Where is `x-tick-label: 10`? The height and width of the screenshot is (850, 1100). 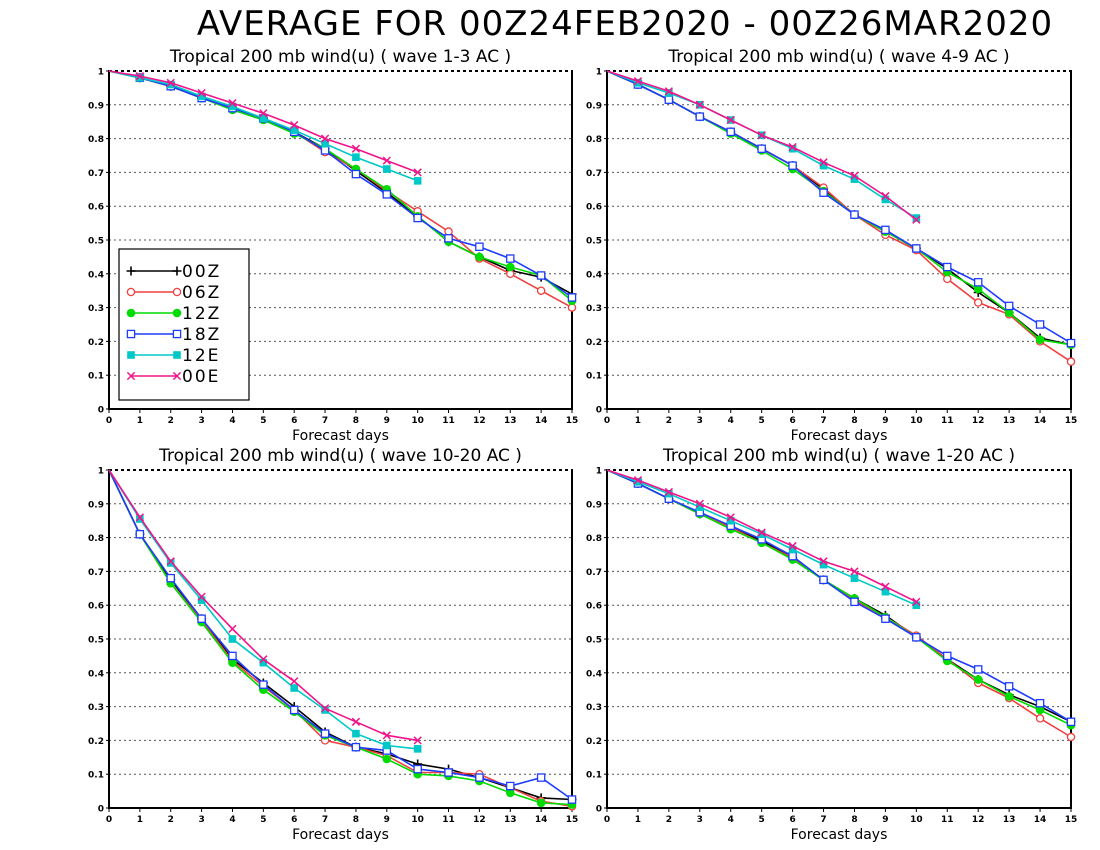
x-tick-label: 10 is located at coordinates (417, 421).